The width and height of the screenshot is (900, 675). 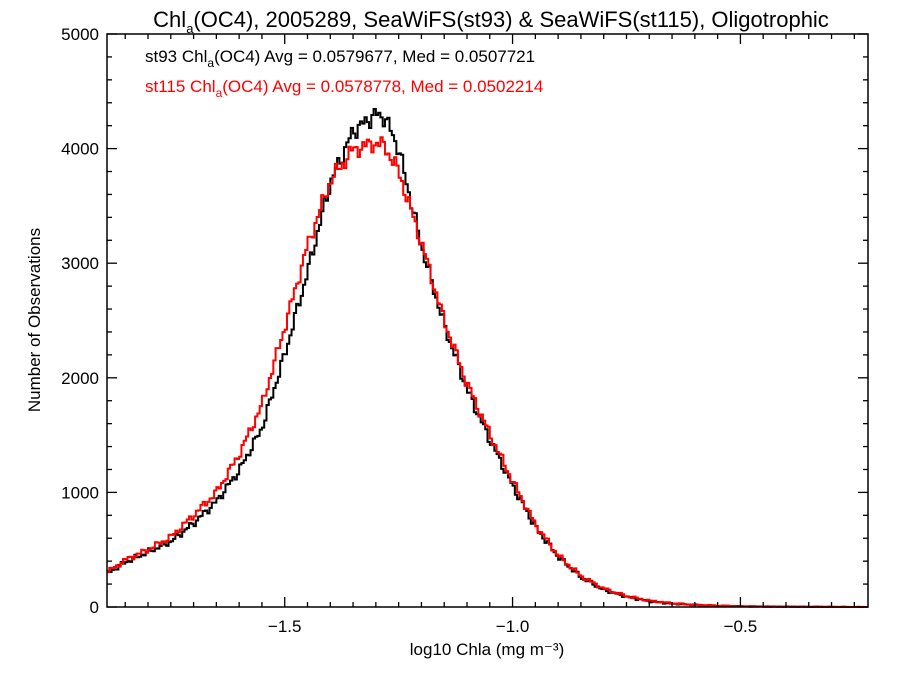 What do you see at coordinates (741, 626) in the screenshot?
I see `x-tick-label: −0.5` at bounding box center [741, 626].